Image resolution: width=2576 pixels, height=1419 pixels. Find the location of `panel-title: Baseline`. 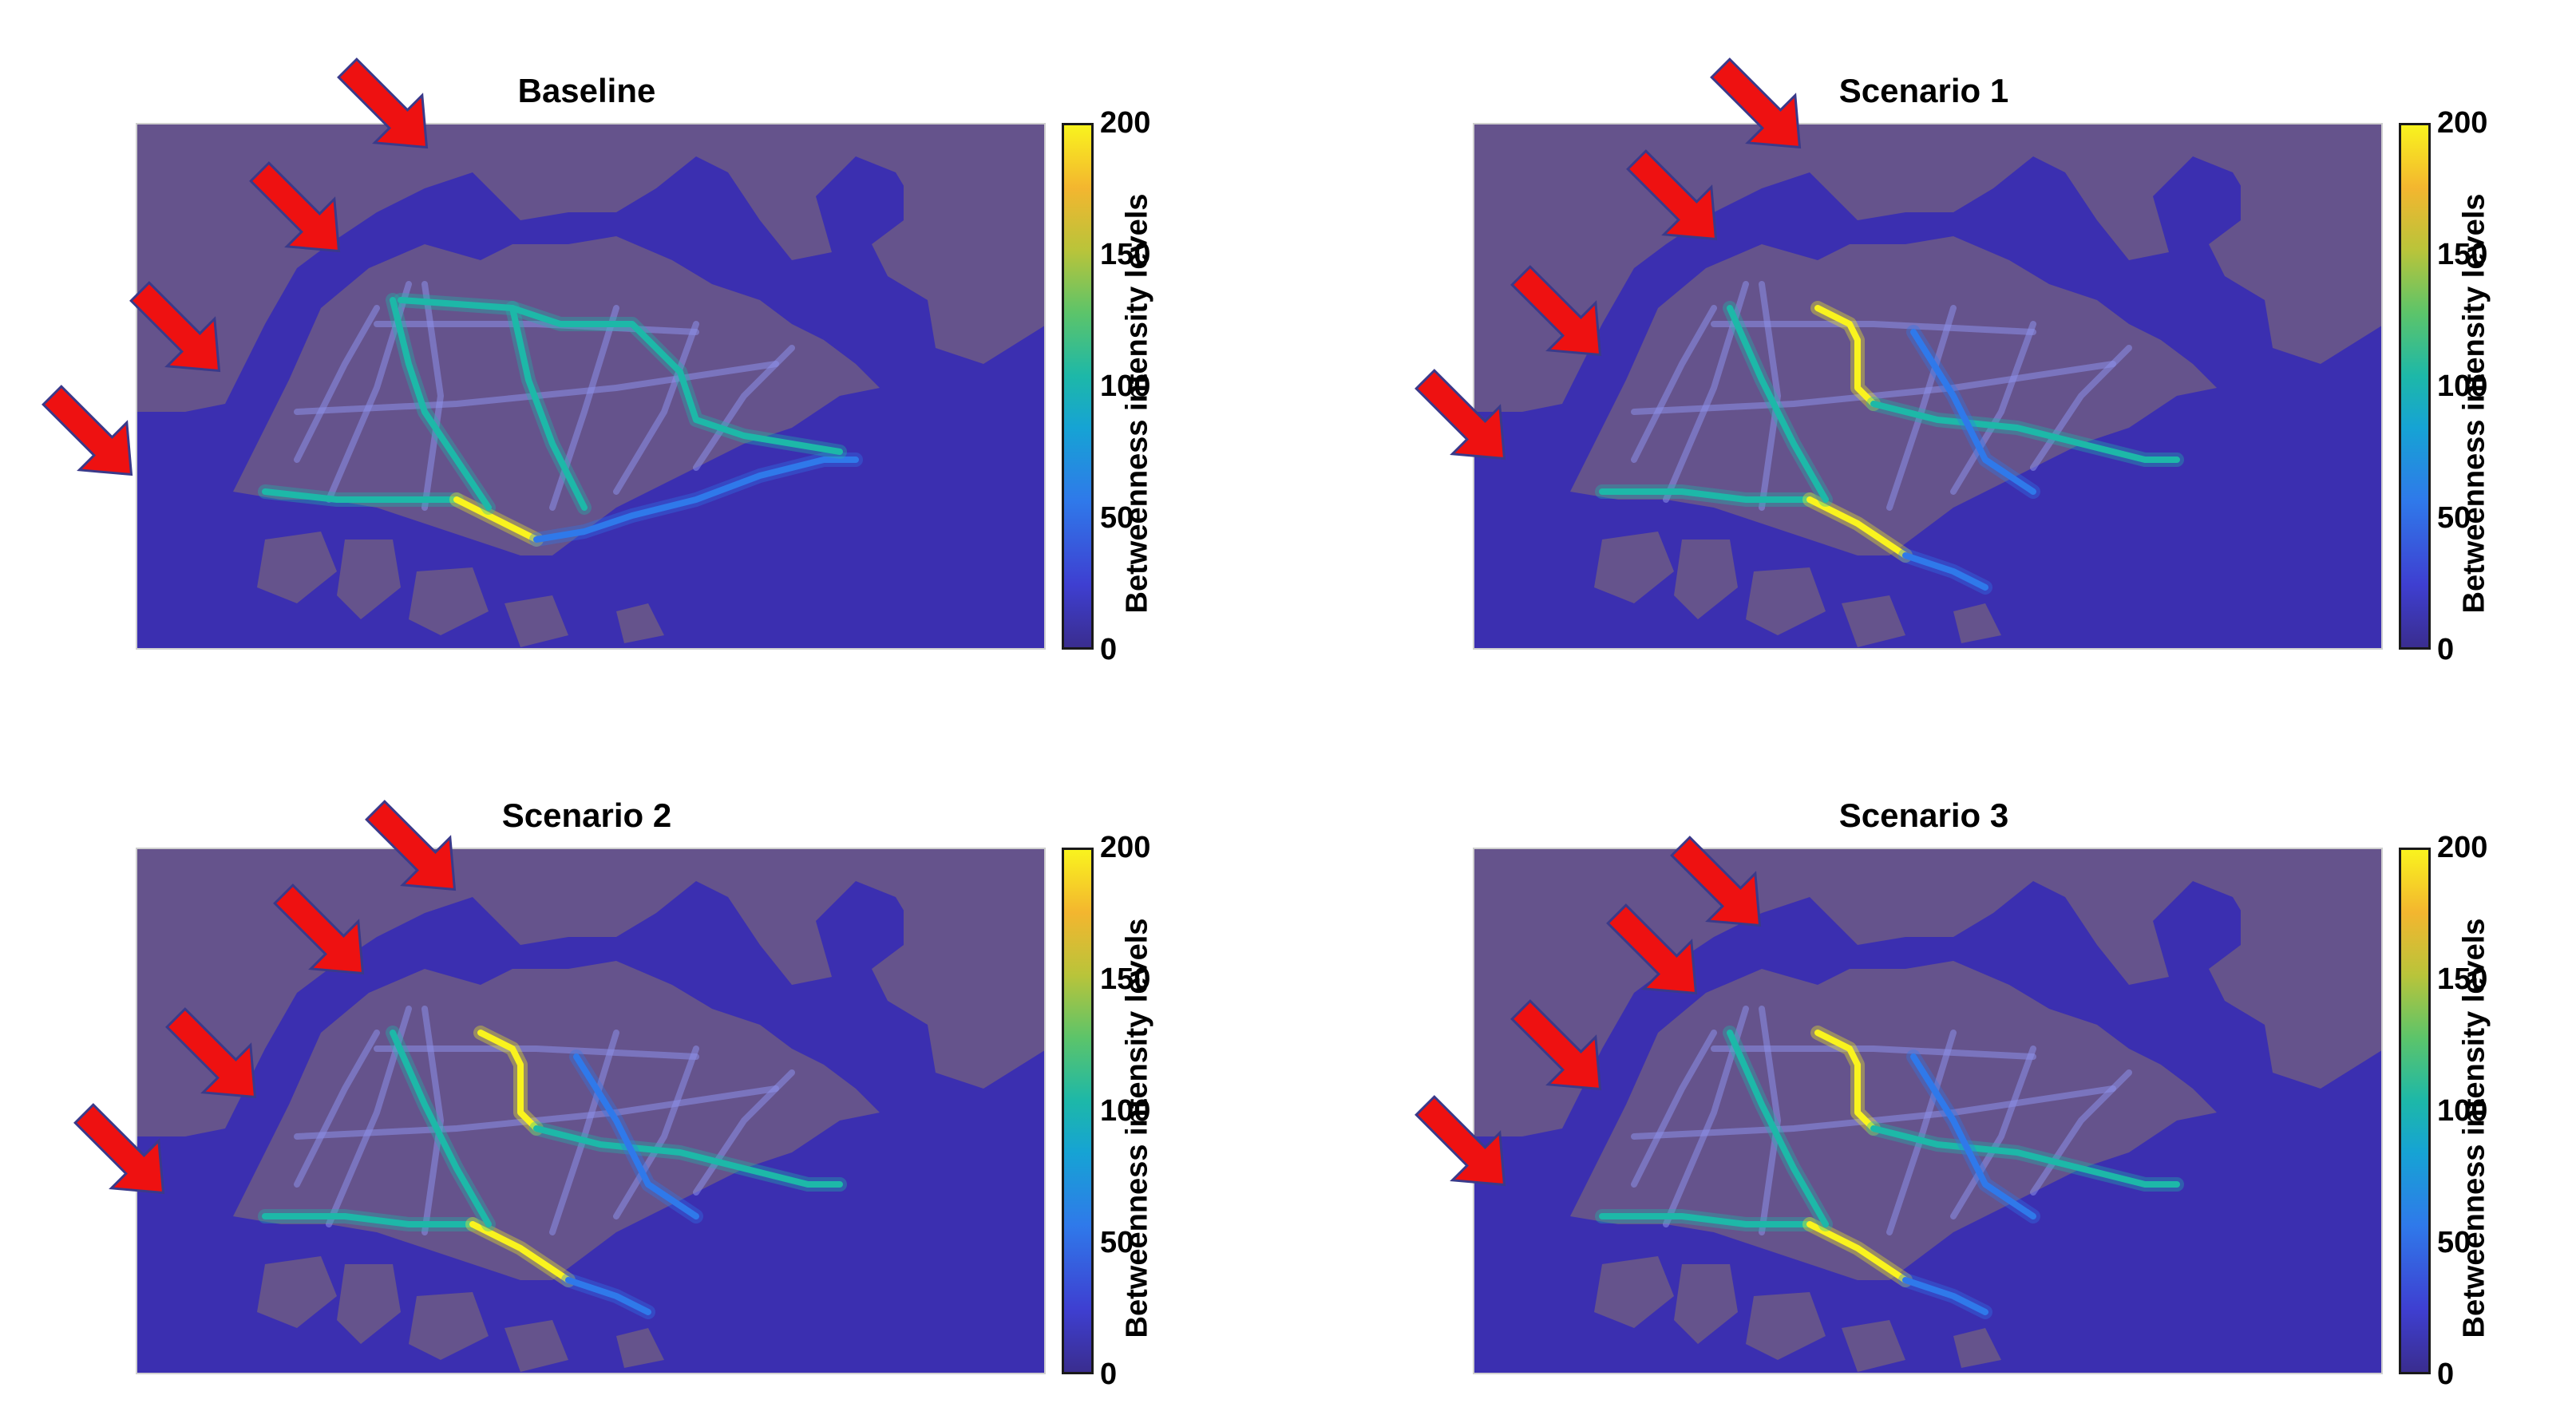

panel-title: Baseline is located at coordinates (586, 90).